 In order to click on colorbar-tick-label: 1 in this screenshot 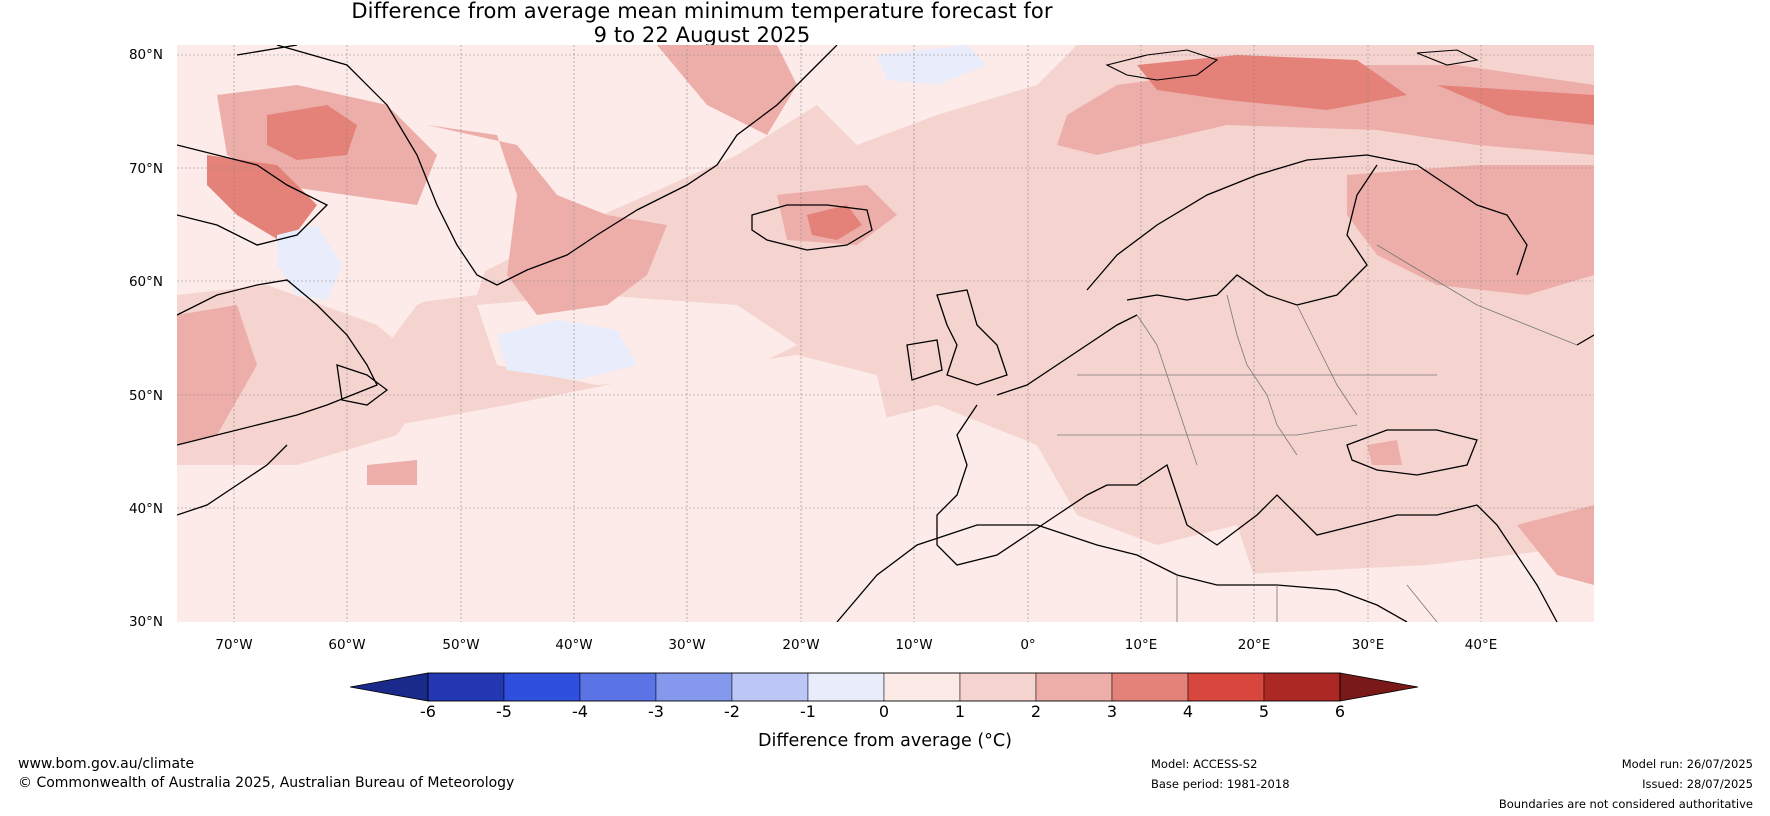, I will do `click(960, 711)`.